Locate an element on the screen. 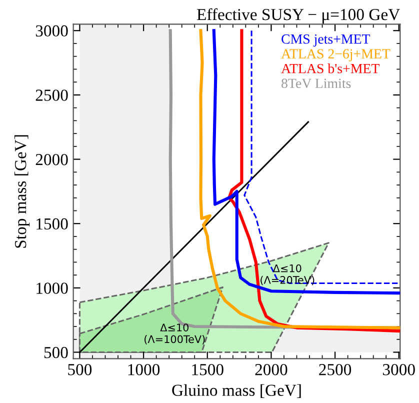  x-tick-label: 500 is located at coordinates (80, 370).